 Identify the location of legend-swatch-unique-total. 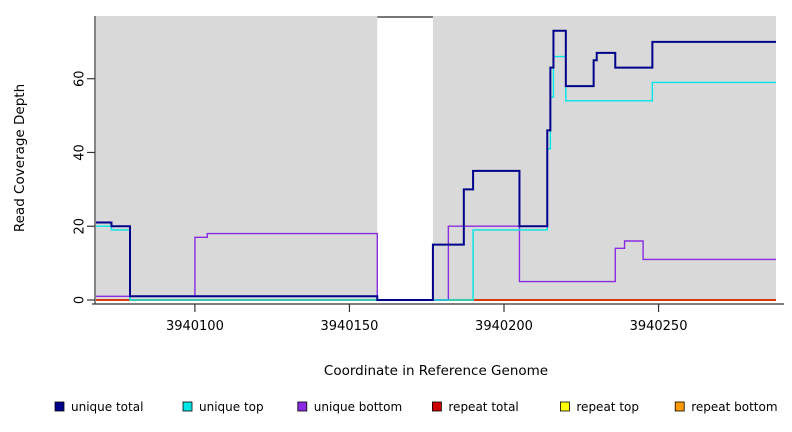
(59, 406).